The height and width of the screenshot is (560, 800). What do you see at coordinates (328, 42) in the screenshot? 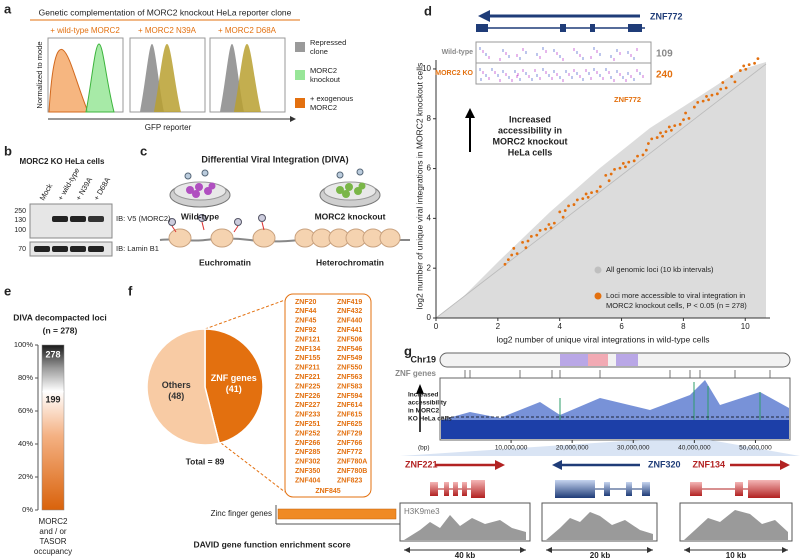
I see `legend-label: Repressed` at bounding box center [328, 42].